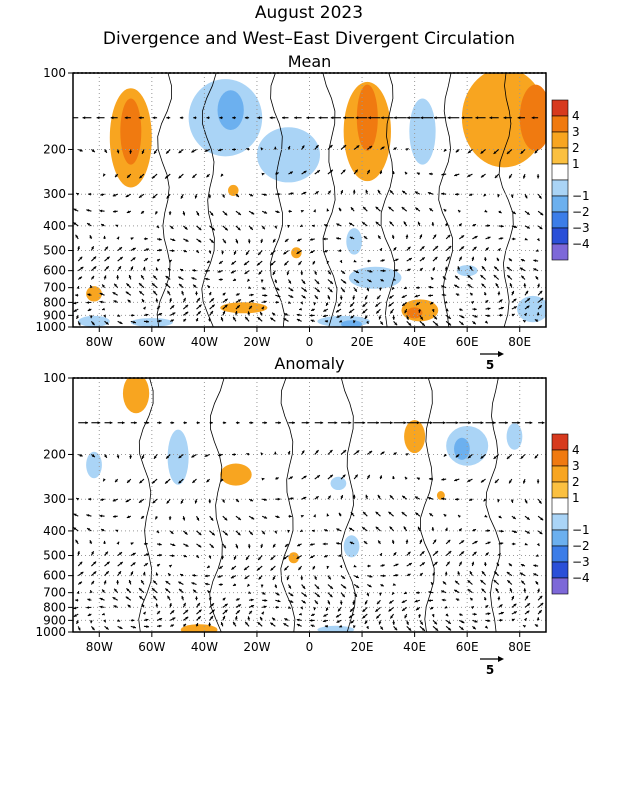 Image resolution: width=618 pixels, height=800 pixels. I want to click on x-tick-label: 0, so click(310, 647).